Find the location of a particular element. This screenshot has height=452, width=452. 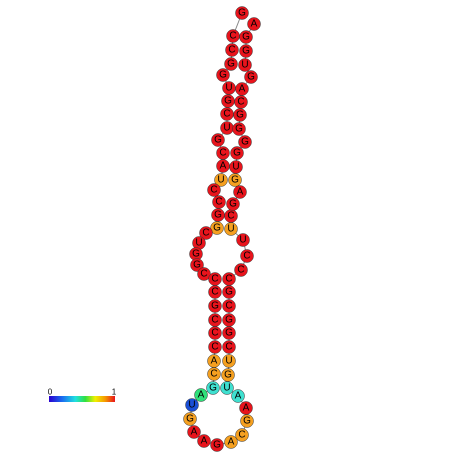

scale-max: 1 is located at coordinates (114, 392).